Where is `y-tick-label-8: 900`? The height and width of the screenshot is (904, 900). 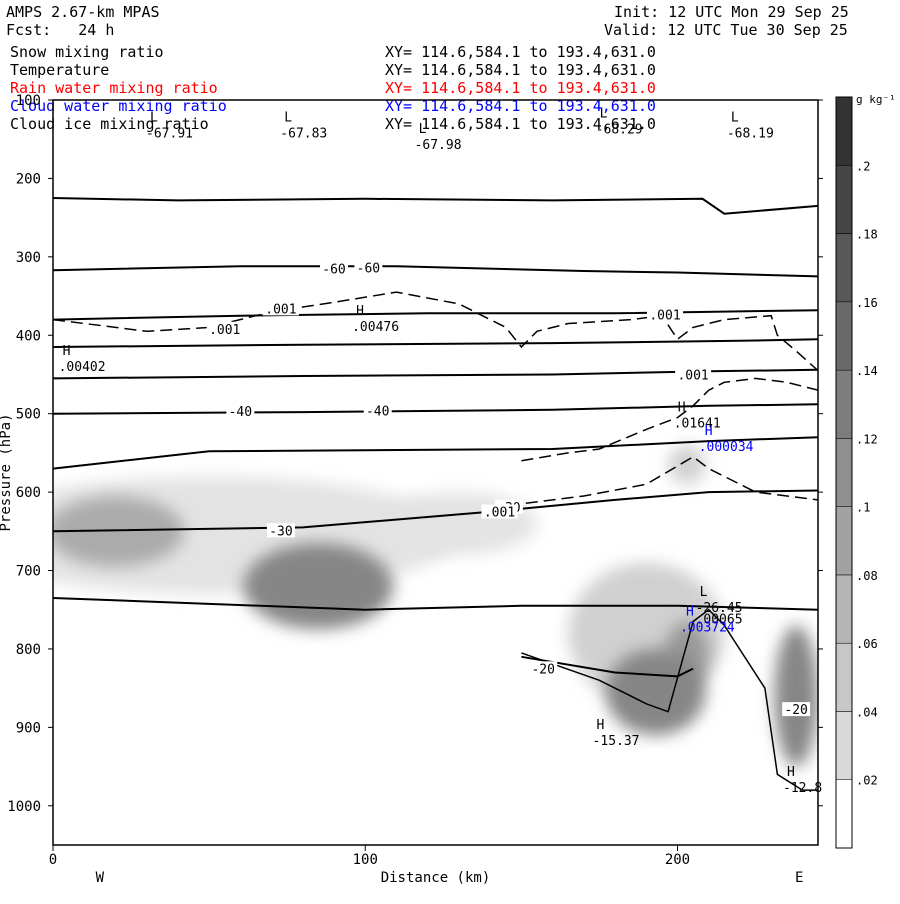
y-tick-label-8: 900 is located at coordinates (28, 728).